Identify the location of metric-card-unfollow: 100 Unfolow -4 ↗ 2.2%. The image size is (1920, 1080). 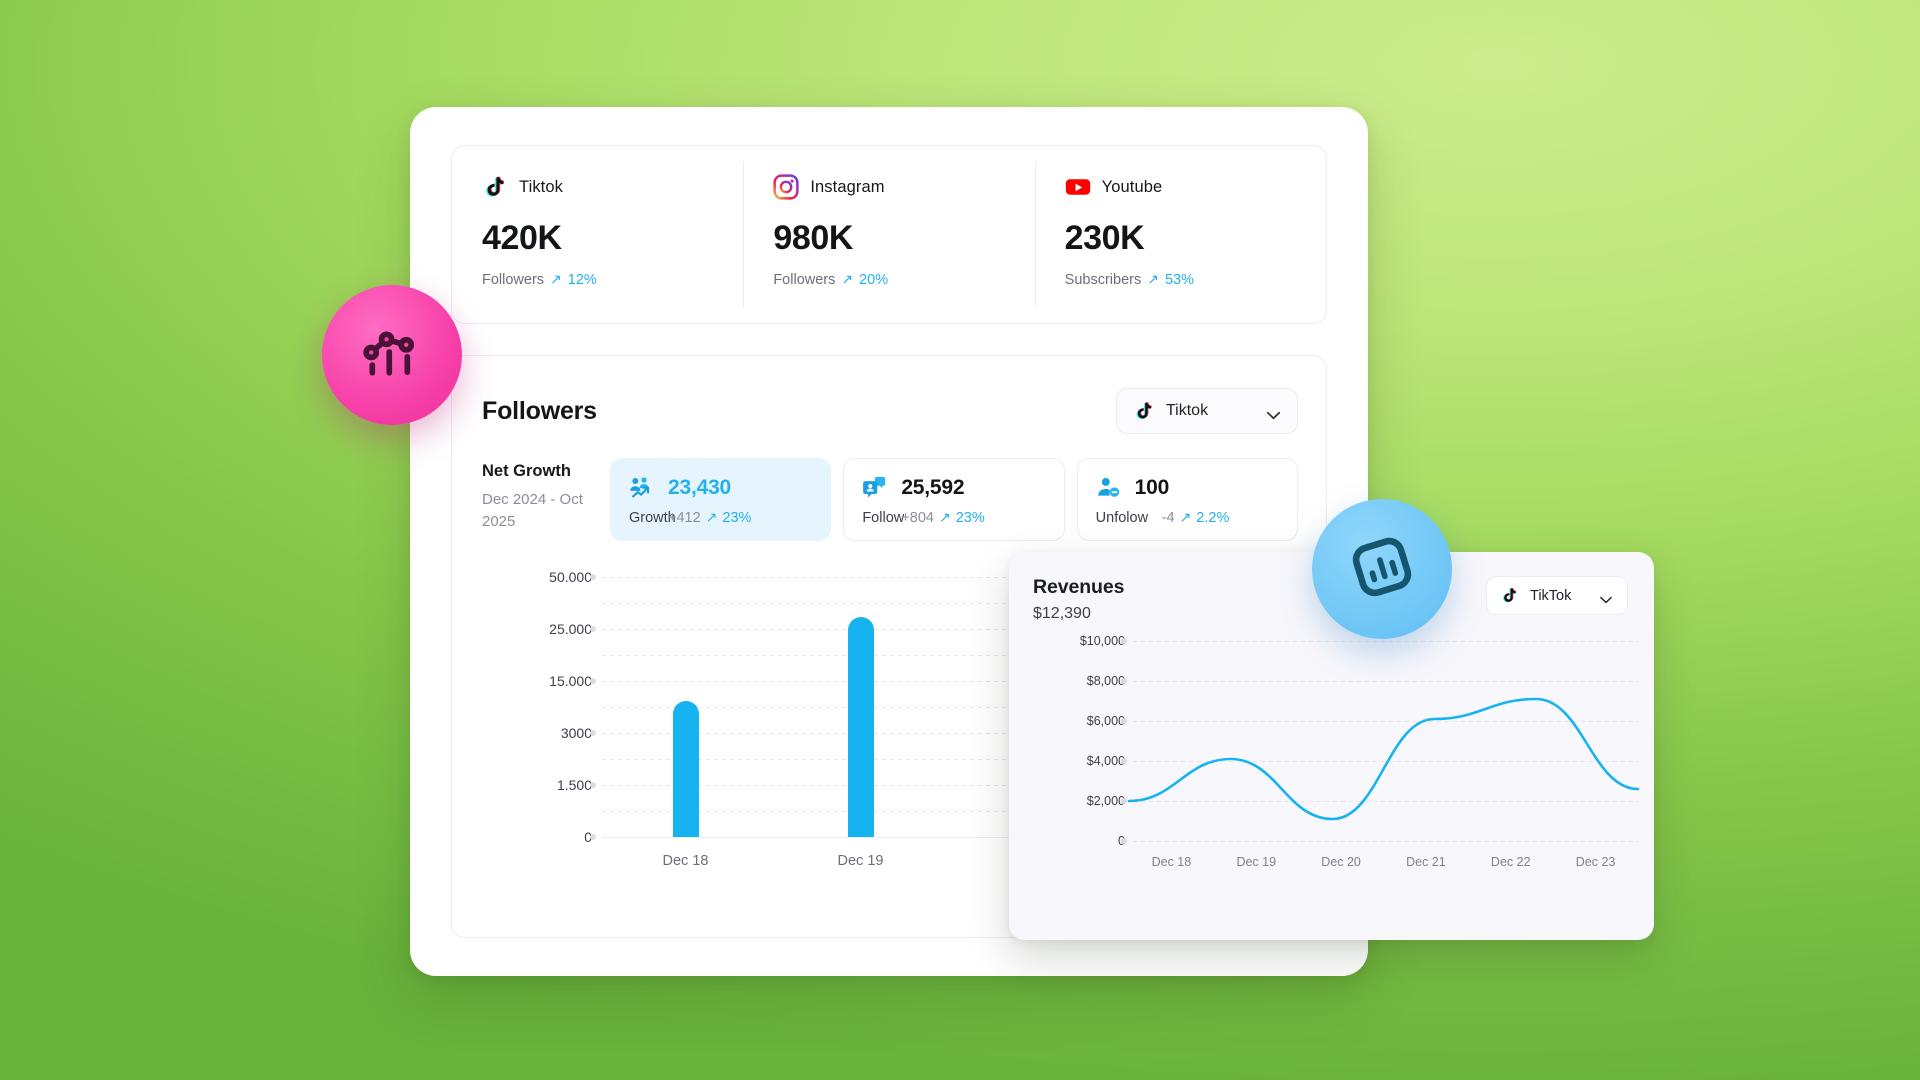
(1187, 499).